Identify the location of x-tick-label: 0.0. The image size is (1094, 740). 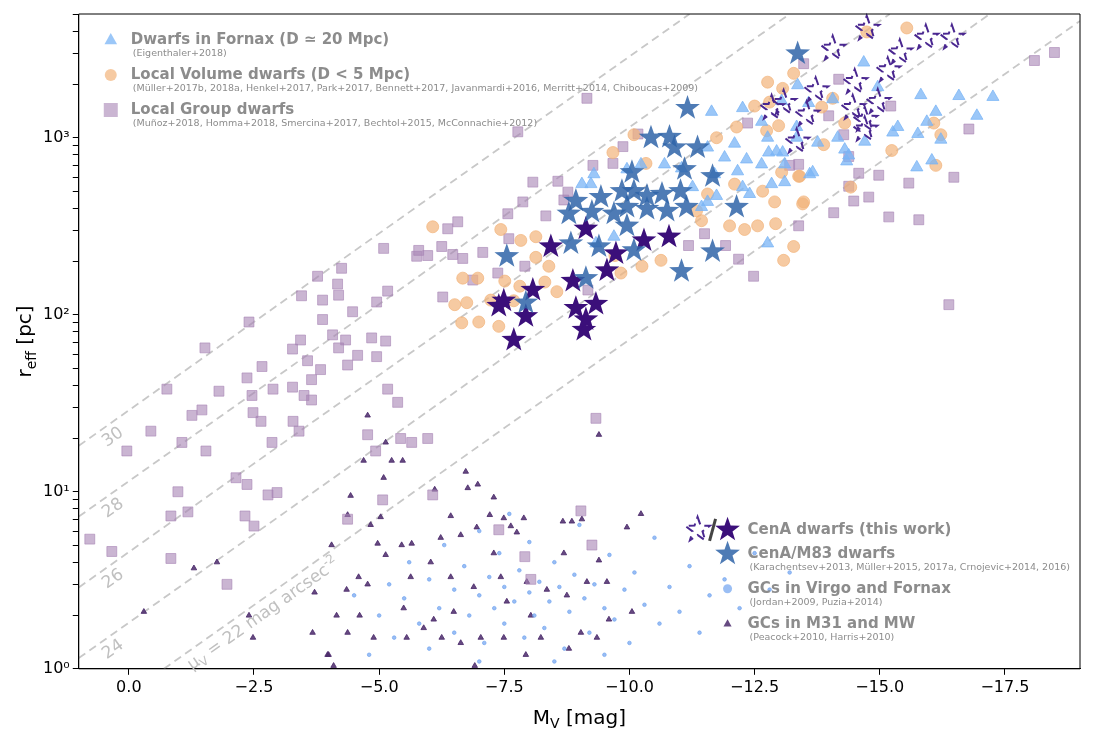
(129, 686).